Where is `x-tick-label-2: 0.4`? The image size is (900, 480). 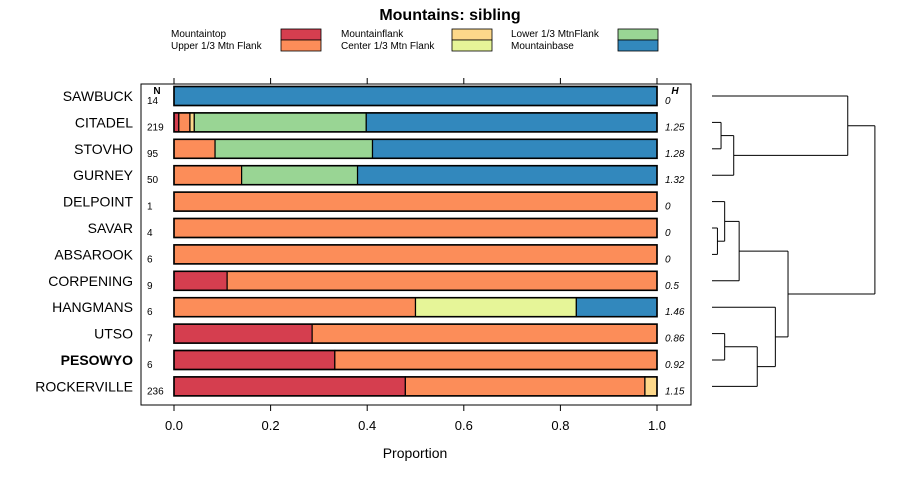
x-tick-label-2: 0.4 is located at coordinates (367, 425).